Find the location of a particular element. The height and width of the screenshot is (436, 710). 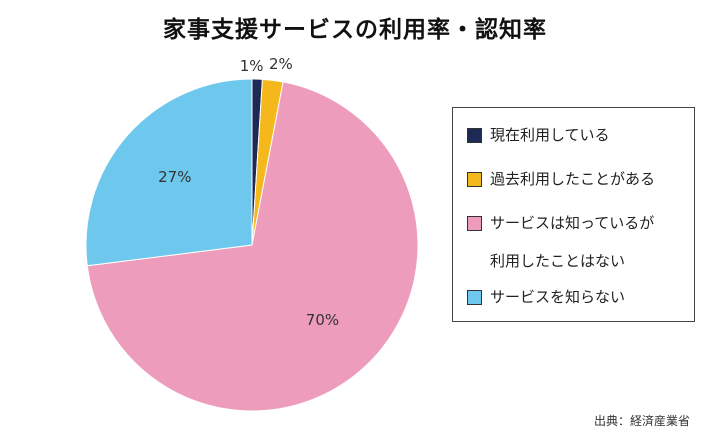

legend-label-known-not-used: サービスは知っているが 利用したことはない is located at coordinates (572, 242).